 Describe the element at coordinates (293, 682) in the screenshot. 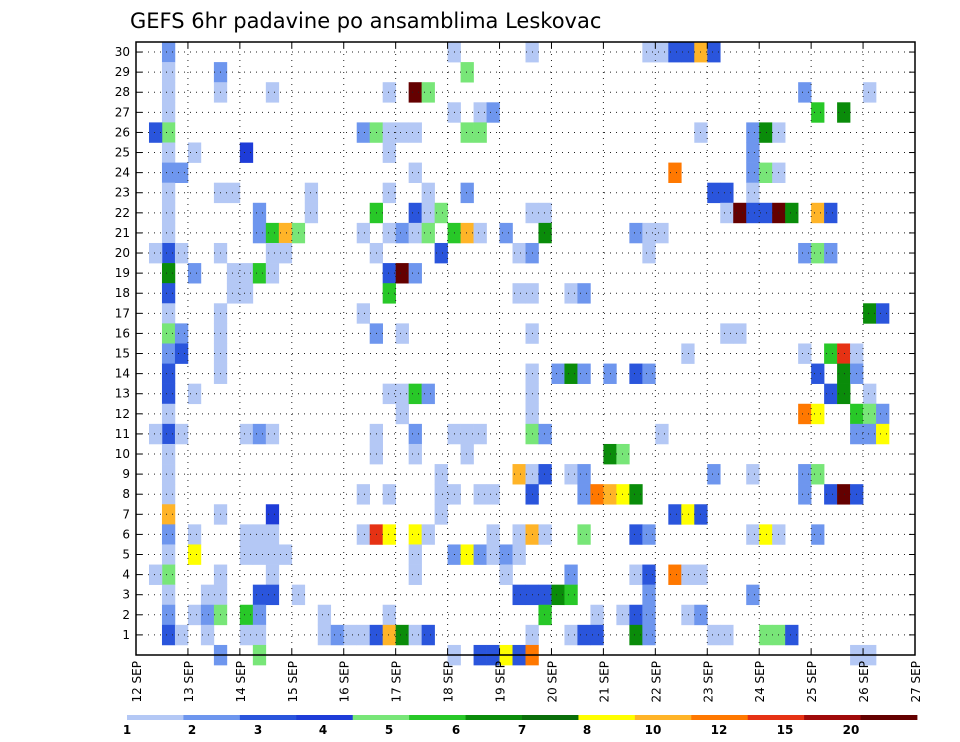

I see `x-tick-label: 15 SEP` at that location.